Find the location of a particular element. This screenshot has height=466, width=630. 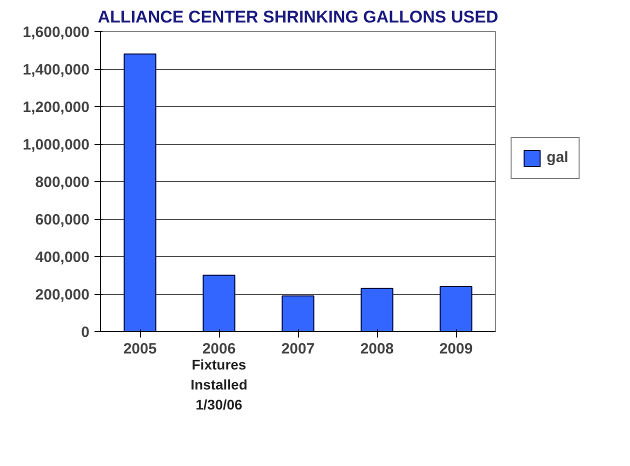

x-tick-label: 2006 is located at coordinates (219, 349).